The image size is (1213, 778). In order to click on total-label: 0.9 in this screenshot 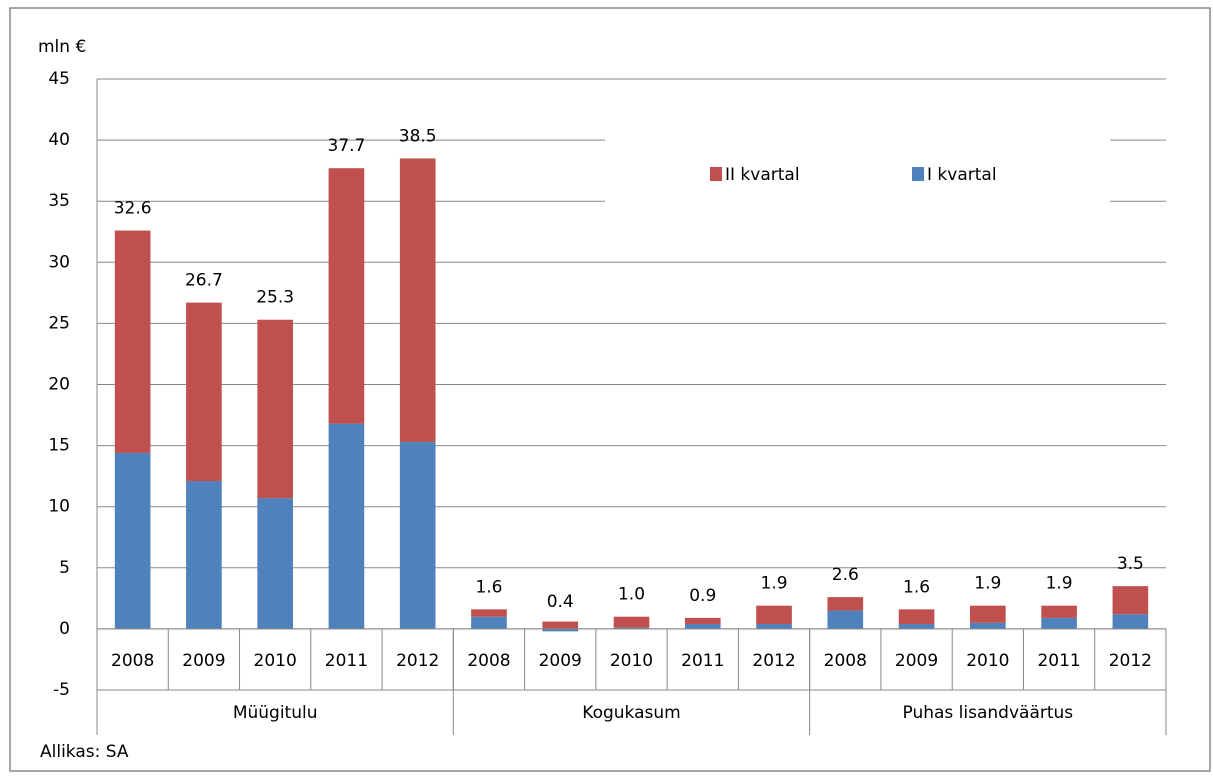, I will do `click(702, 596)`.